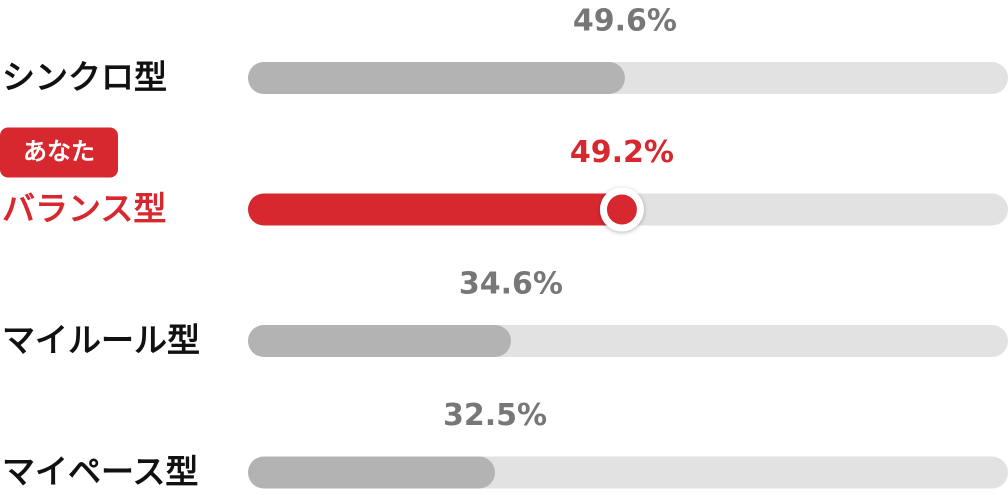 This screenshot has height=495, width=1008. Describe the element at coordinates (622, 152) in the screenshot. I see `value-label: 49.2%` at that location.